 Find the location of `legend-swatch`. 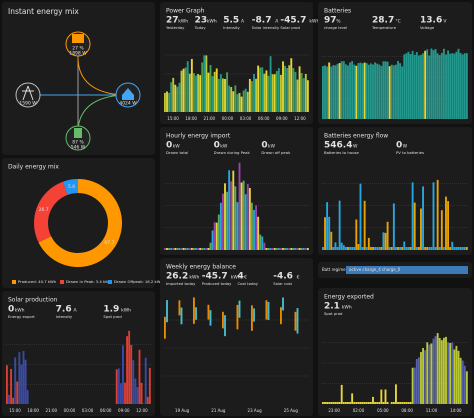

legend-swatch is located at coordinates (110, 282).